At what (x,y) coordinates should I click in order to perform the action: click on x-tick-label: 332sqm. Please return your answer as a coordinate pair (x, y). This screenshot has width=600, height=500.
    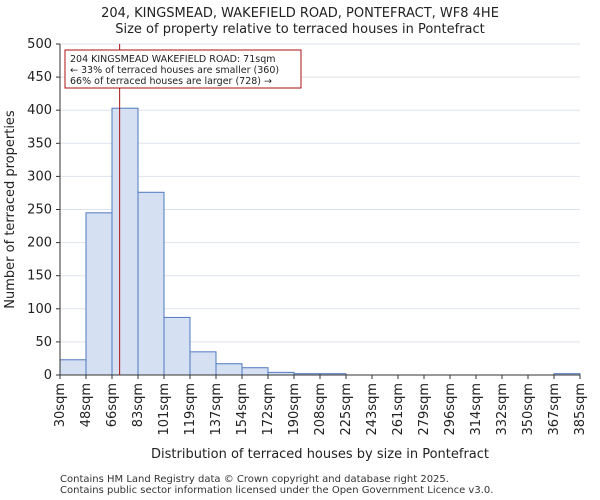
    Looking at the image, I should click on (502, 409).